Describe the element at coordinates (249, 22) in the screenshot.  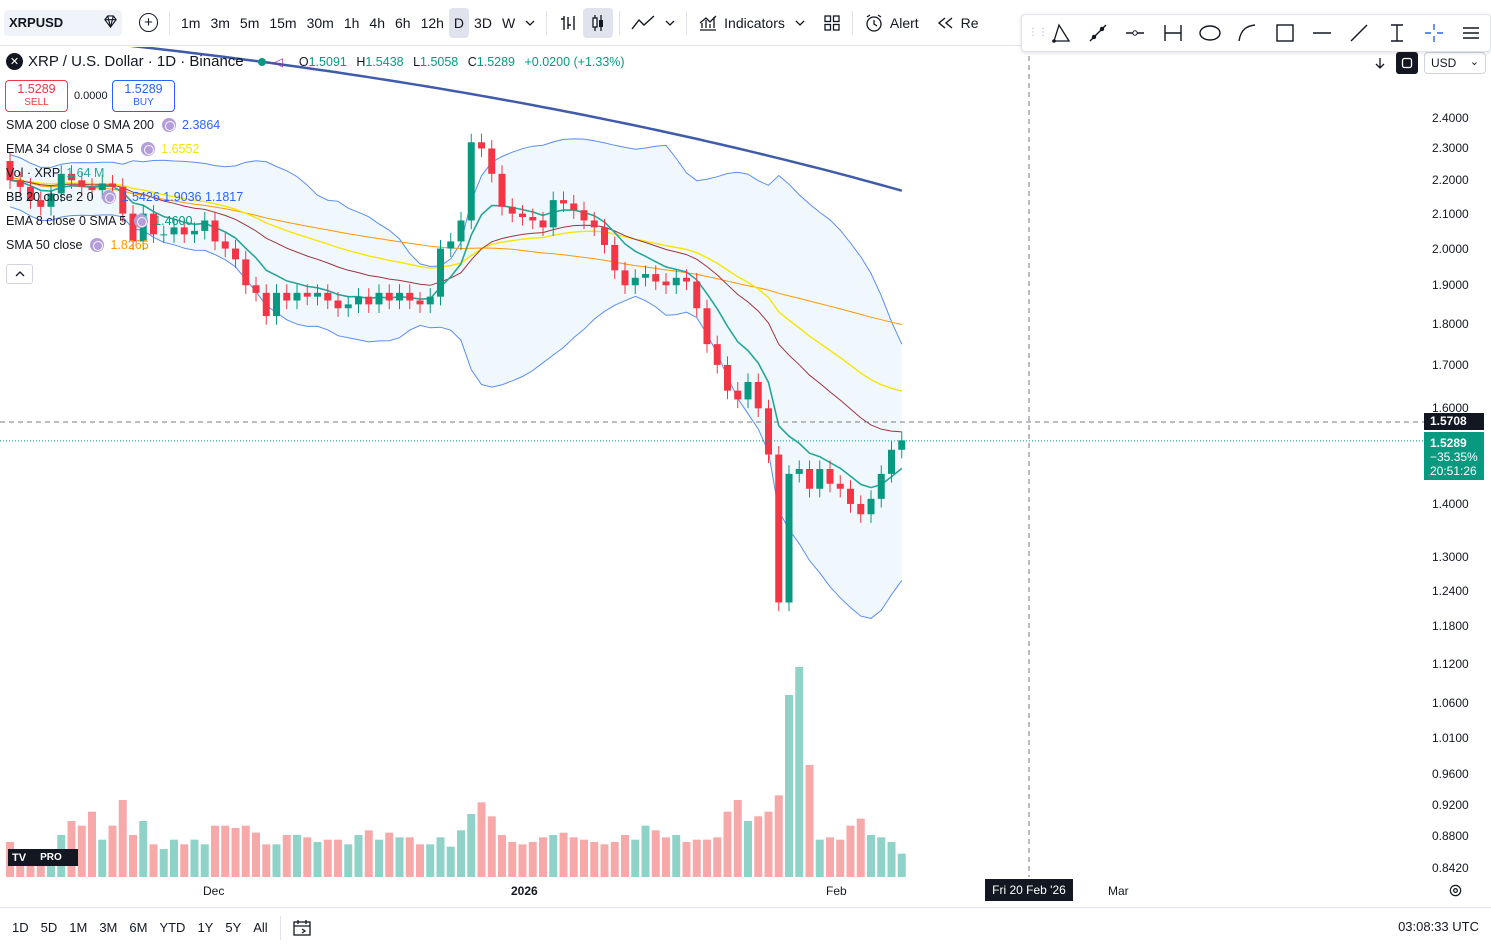
I see `interval-5m-button: 5m` at that location.